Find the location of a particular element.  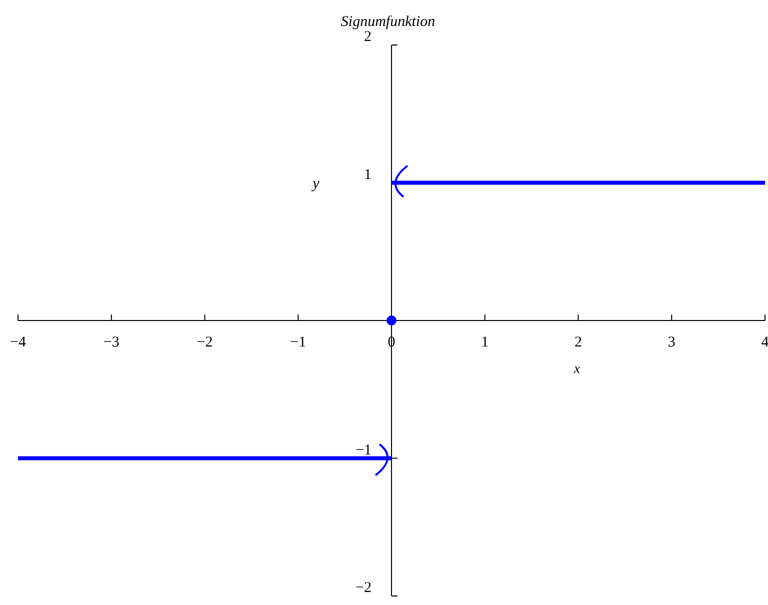

x-tick-label: −4 is located at coordinates (18, 342).